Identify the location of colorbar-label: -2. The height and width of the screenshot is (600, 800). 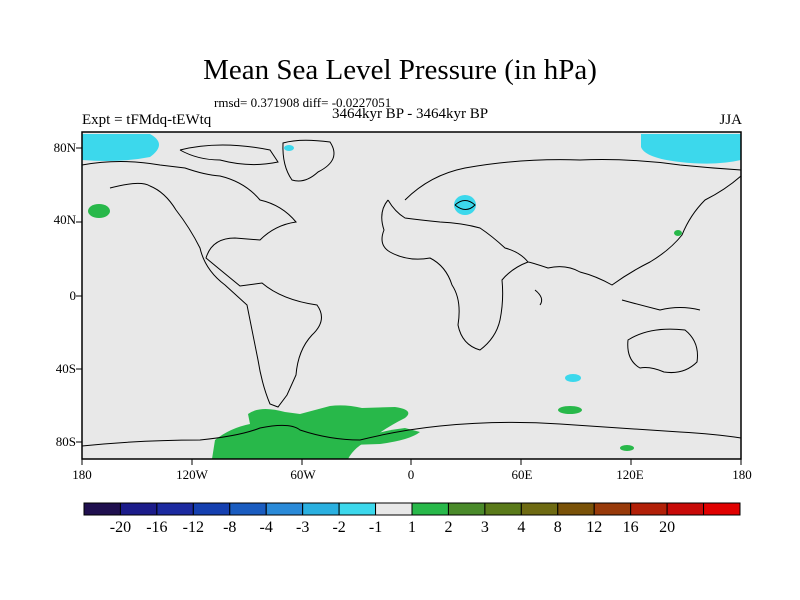
(339, 527).